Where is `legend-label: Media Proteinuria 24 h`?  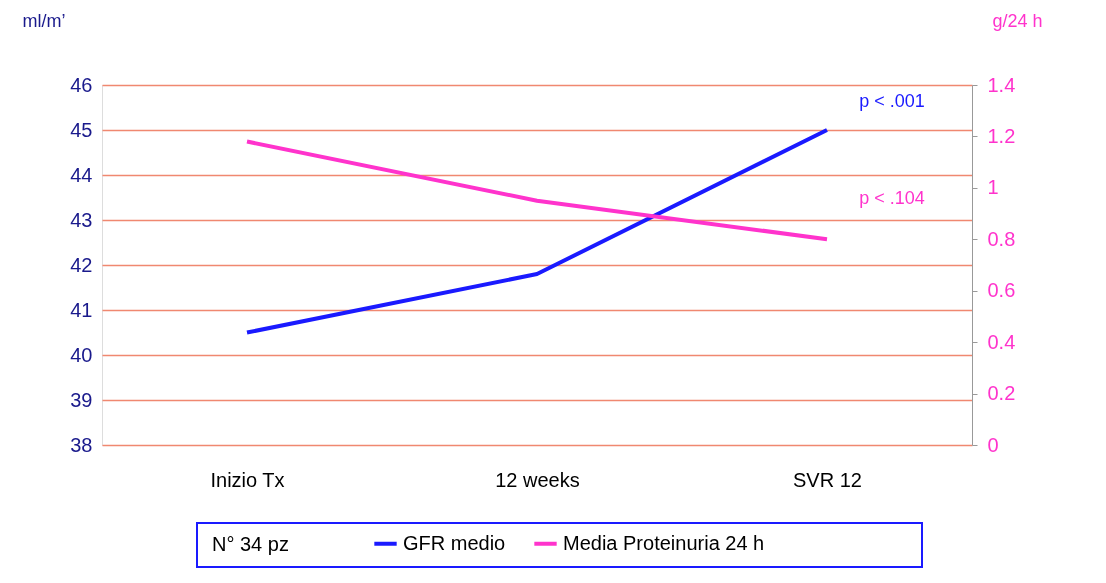 legend-label: Media Proteinuria 24 h is located at coordinates (664, 542).